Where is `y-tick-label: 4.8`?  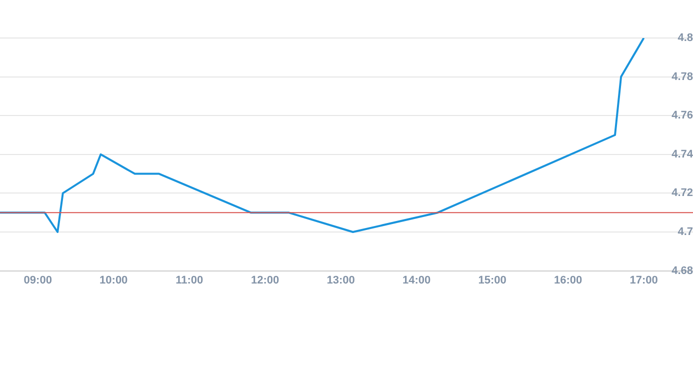 y-tick-label: 4.8 is located at coordinates (685, 38).